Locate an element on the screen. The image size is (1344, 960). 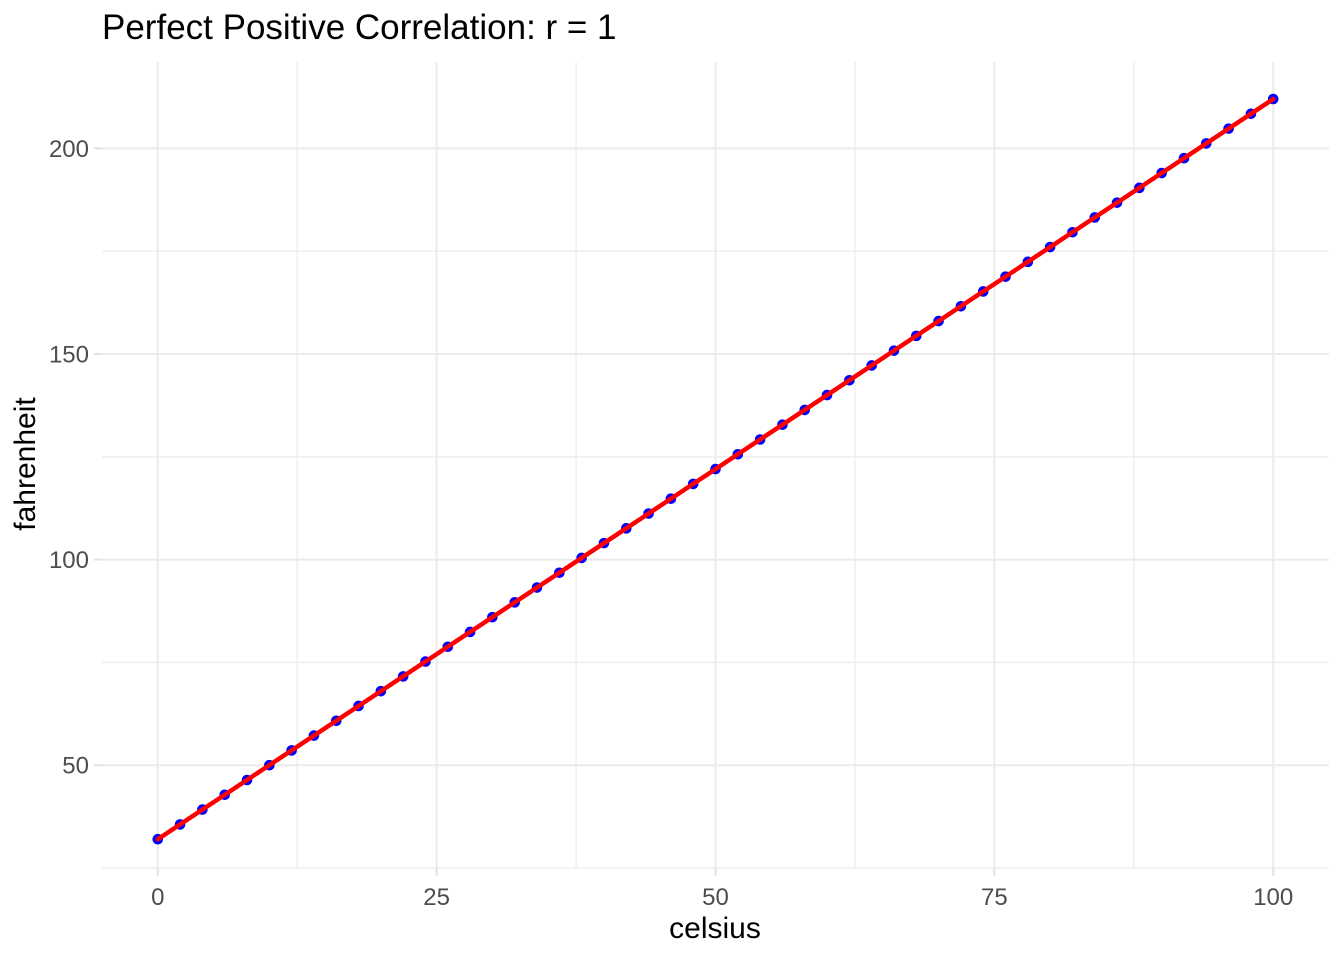
x-tick-label: 0 is located at coordinates (157, 897).